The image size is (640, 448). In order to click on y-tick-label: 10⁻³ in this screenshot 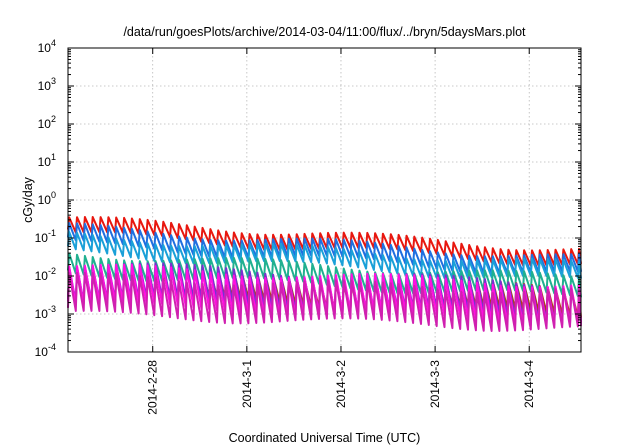, I will do `click(45, 312)`.